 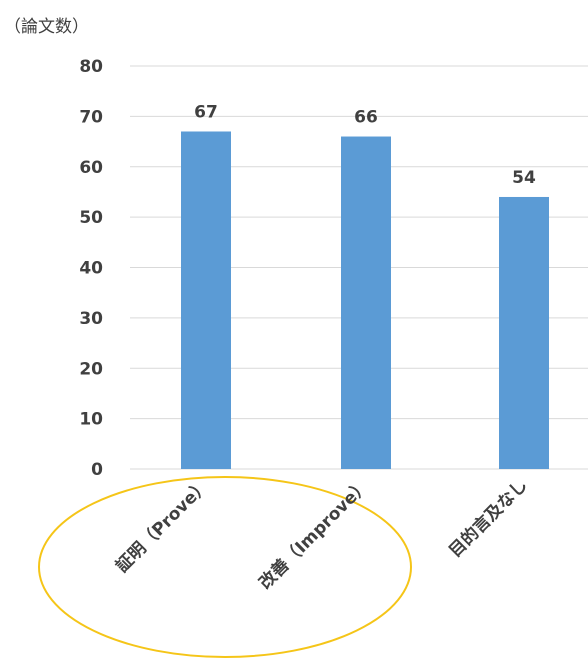 I want to click on y-tick-label: 0, so click(x=97, y=470).